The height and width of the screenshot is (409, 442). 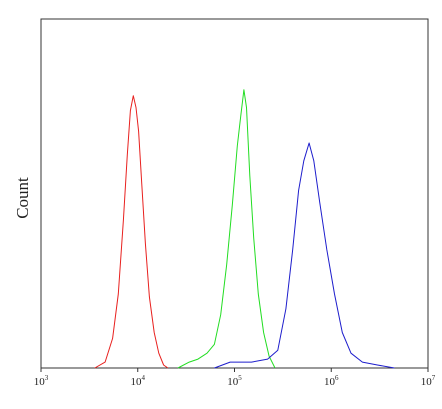 What do you see at coordinates (22, 198) in the screenshot?
I see `y-axis-label: Count` at bounding box center [22, 198].